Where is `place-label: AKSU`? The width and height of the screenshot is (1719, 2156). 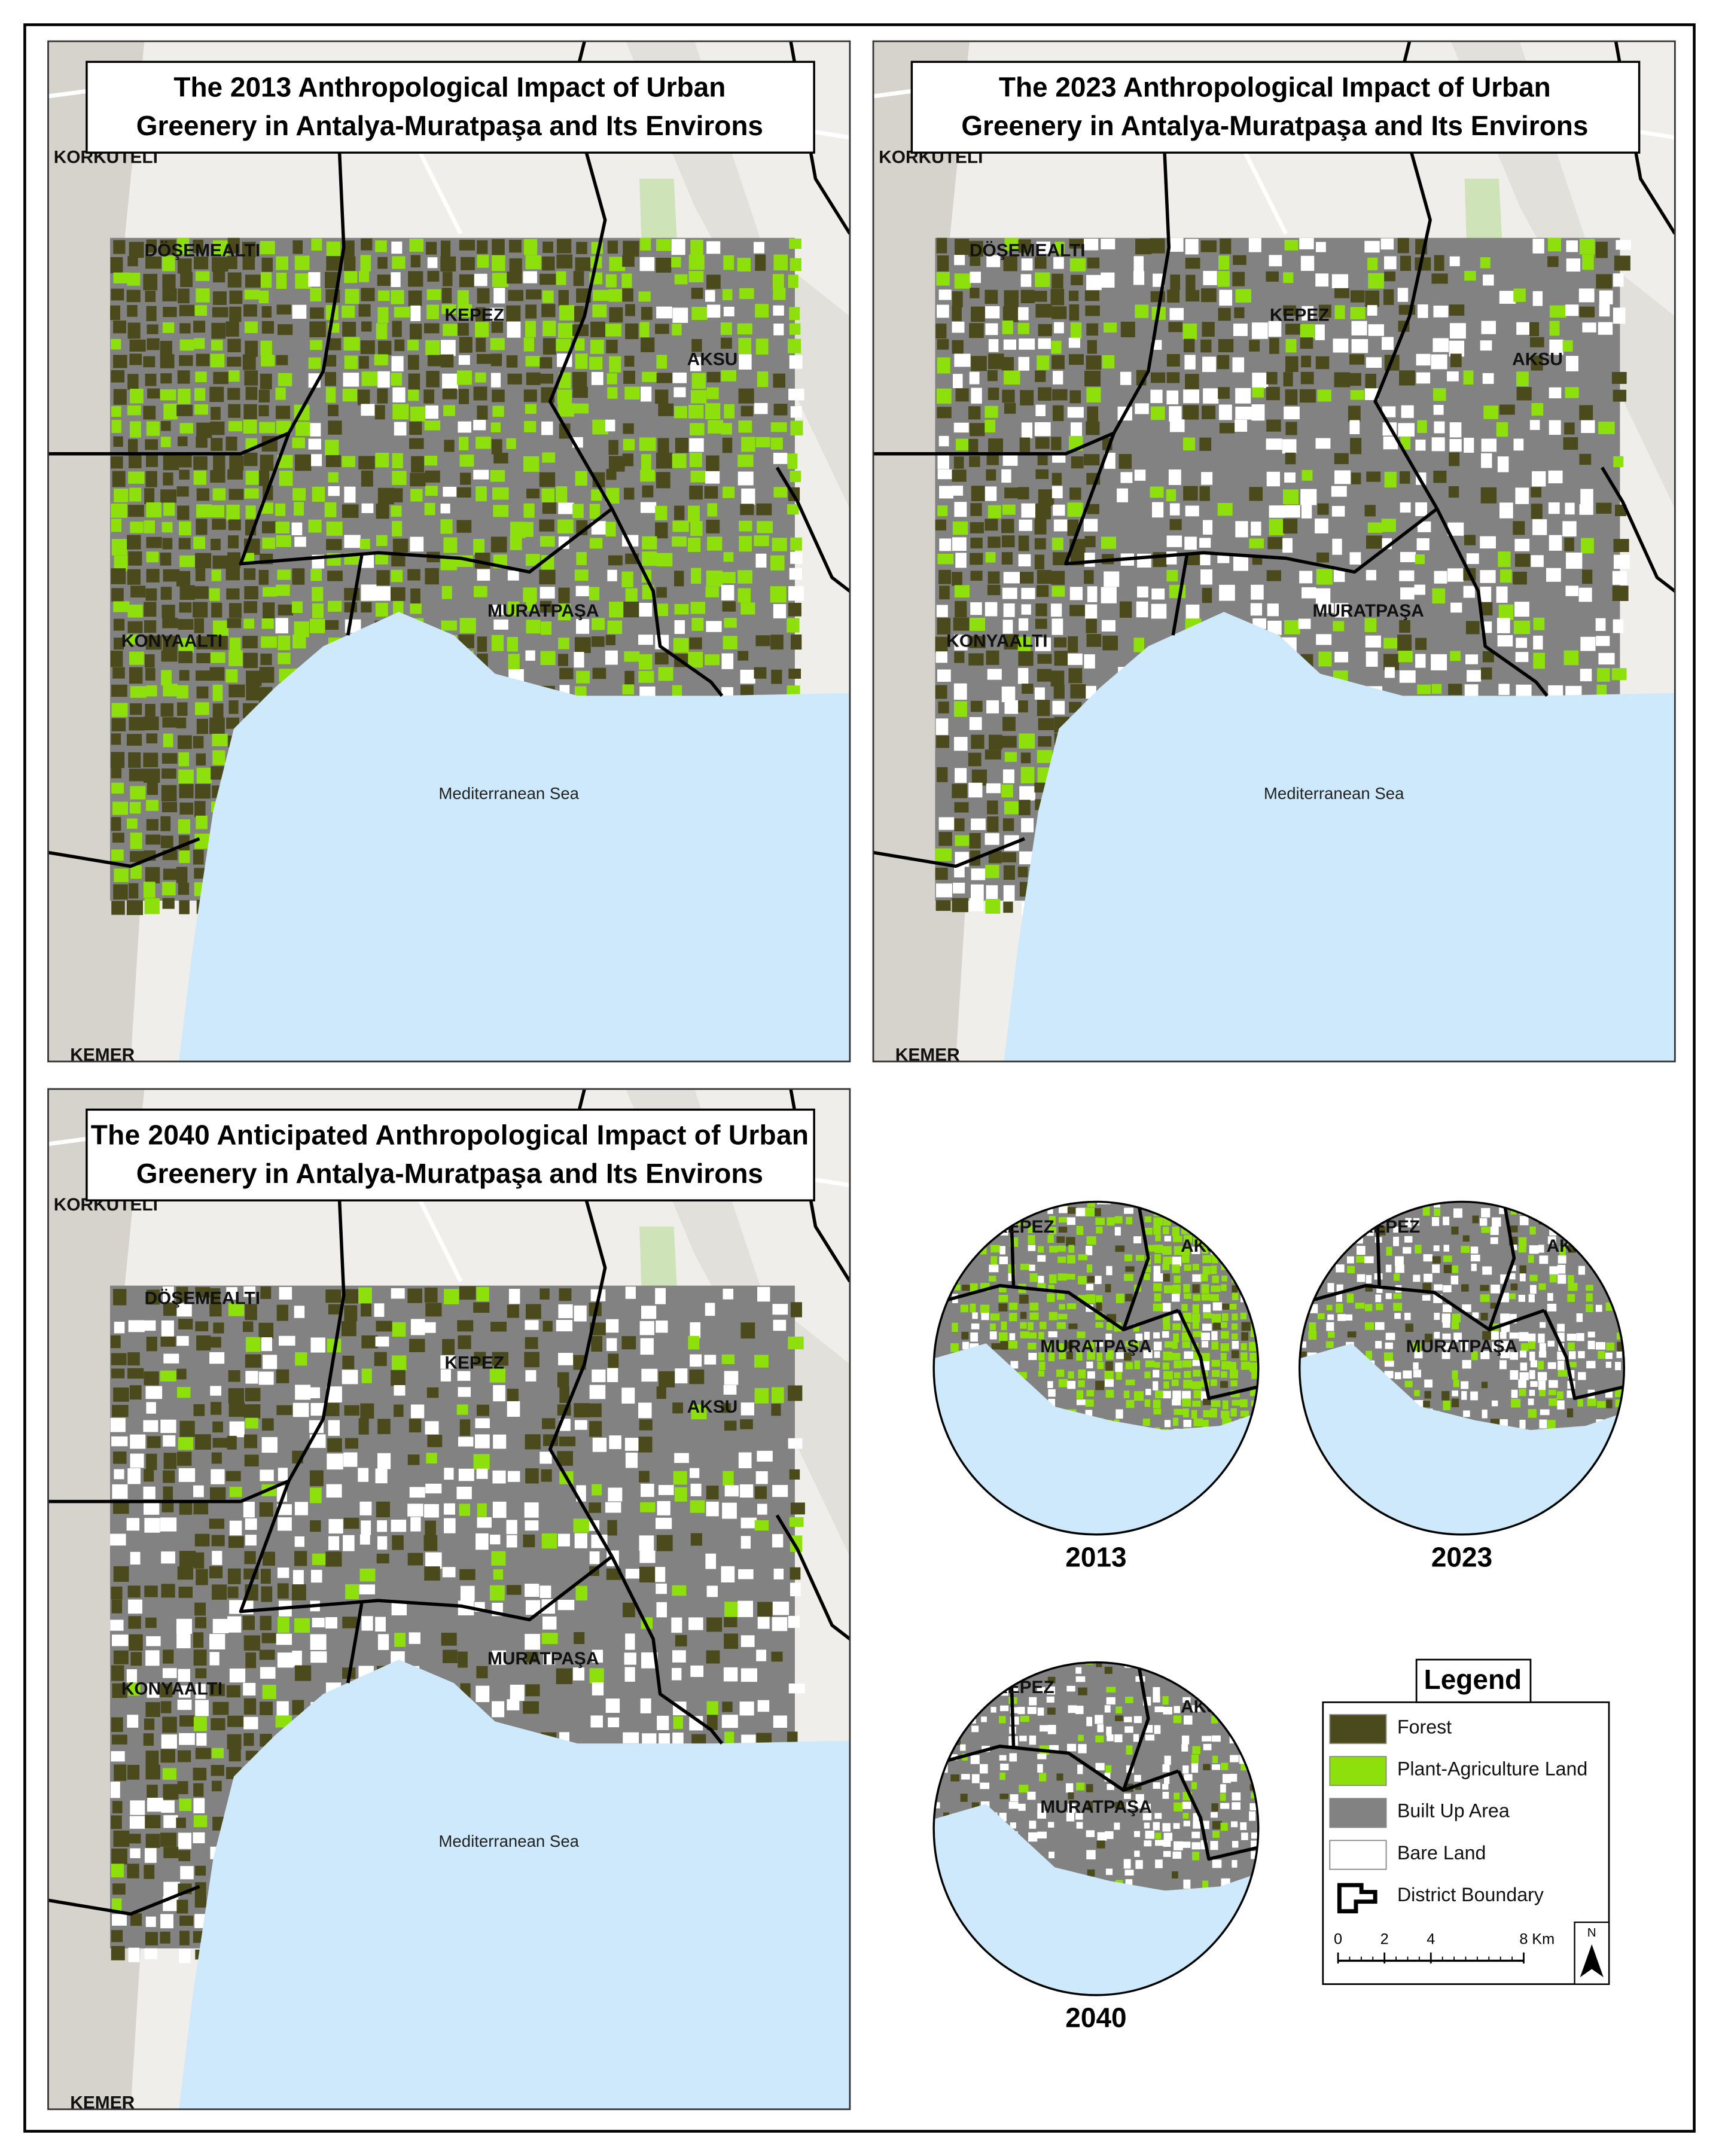
place-label: AKSU is located at coordinates (712, 1407).